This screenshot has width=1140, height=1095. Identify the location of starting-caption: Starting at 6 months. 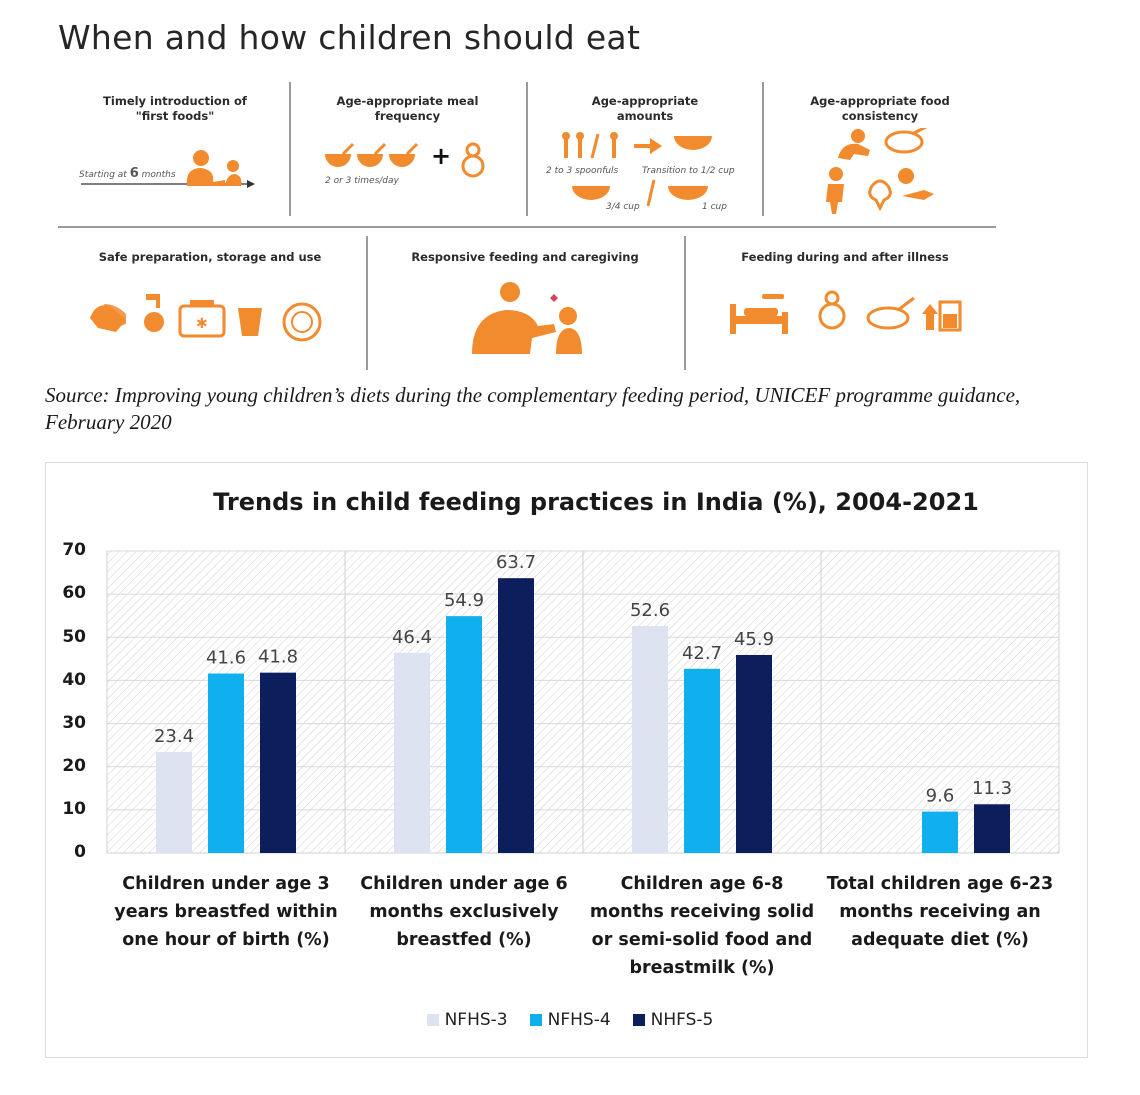
(127, 173).